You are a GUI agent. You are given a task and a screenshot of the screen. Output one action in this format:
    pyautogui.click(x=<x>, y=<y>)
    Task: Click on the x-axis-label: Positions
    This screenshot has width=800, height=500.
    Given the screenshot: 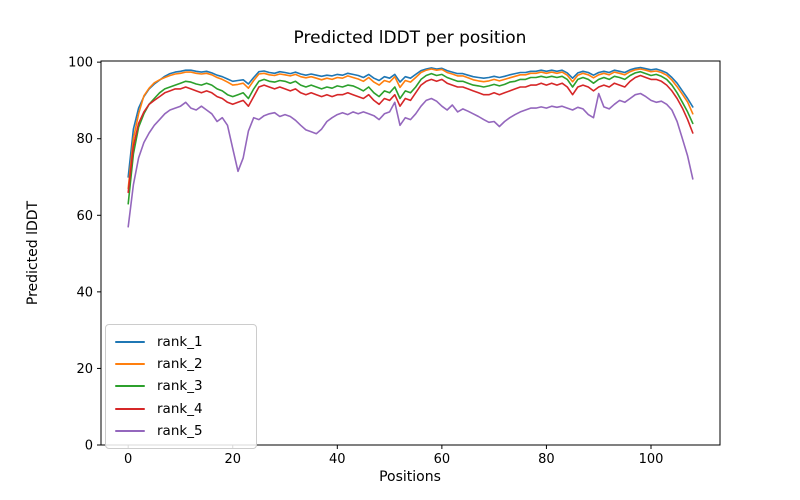 What is the action you would take?
    pyautogui.click(x=410, y=477)
    